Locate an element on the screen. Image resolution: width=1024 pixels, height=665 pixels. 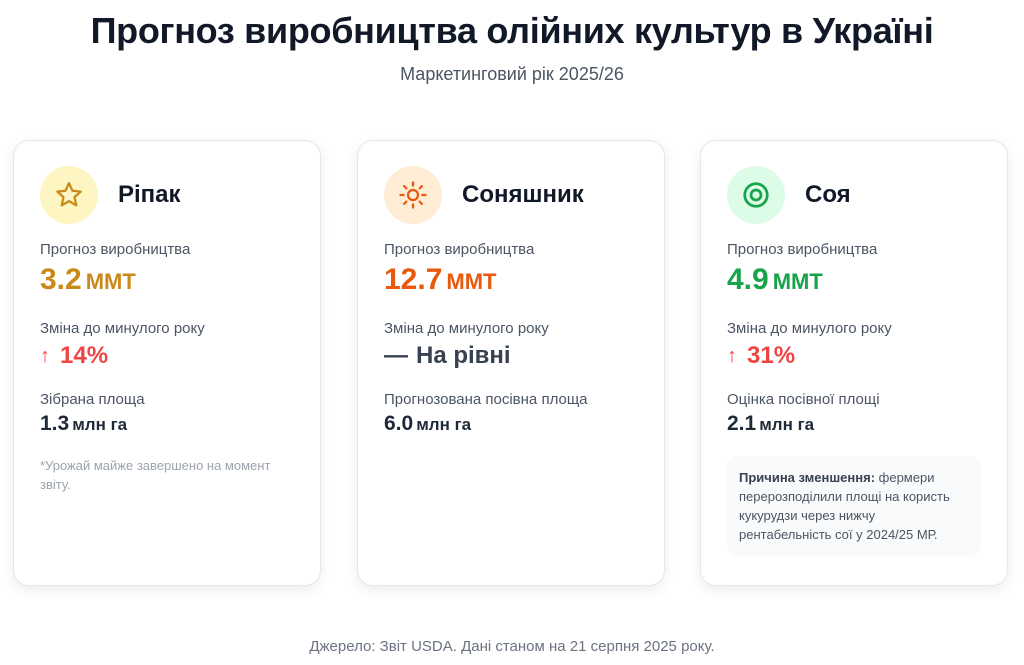
change-number: 31% is located at coordinates (771, 355).